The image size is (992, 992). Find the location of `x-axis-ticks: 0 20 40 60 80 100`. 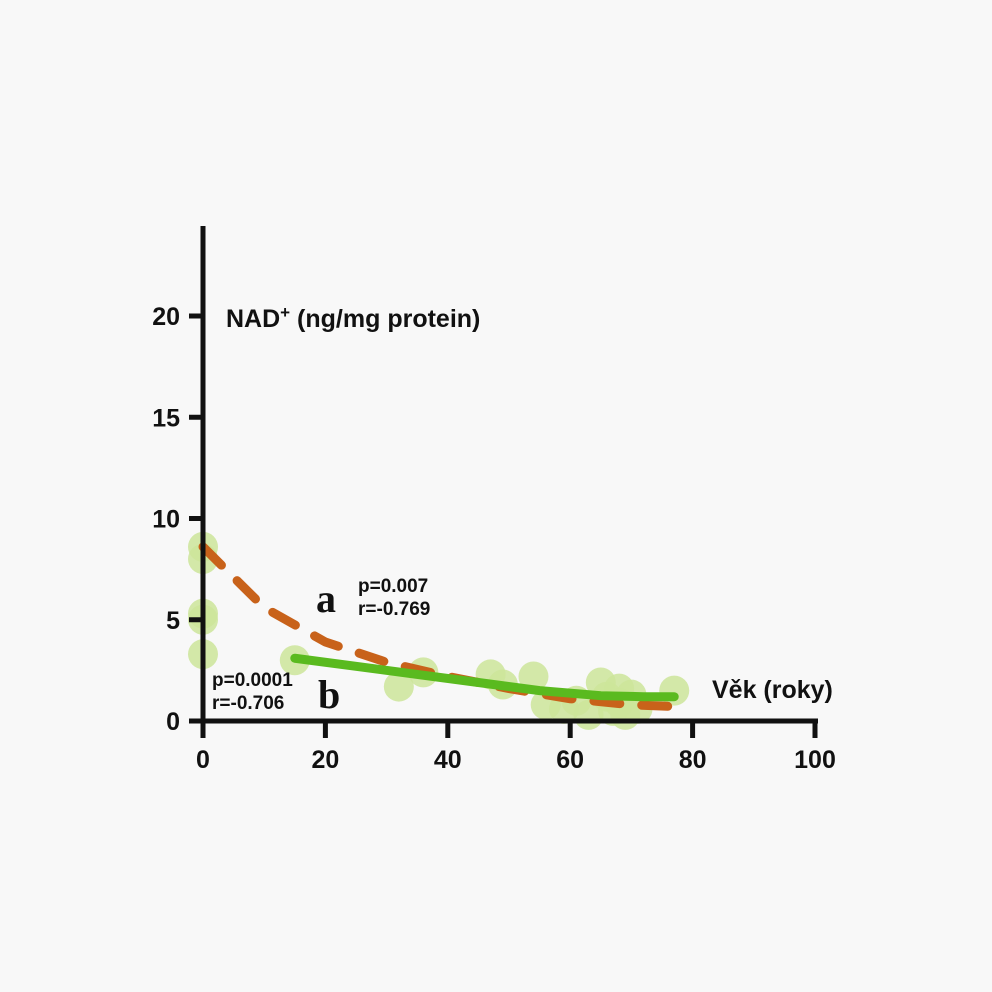

x-axis-ticks: 0 20 40 60 80 100 is located at coordinates (516, 747).